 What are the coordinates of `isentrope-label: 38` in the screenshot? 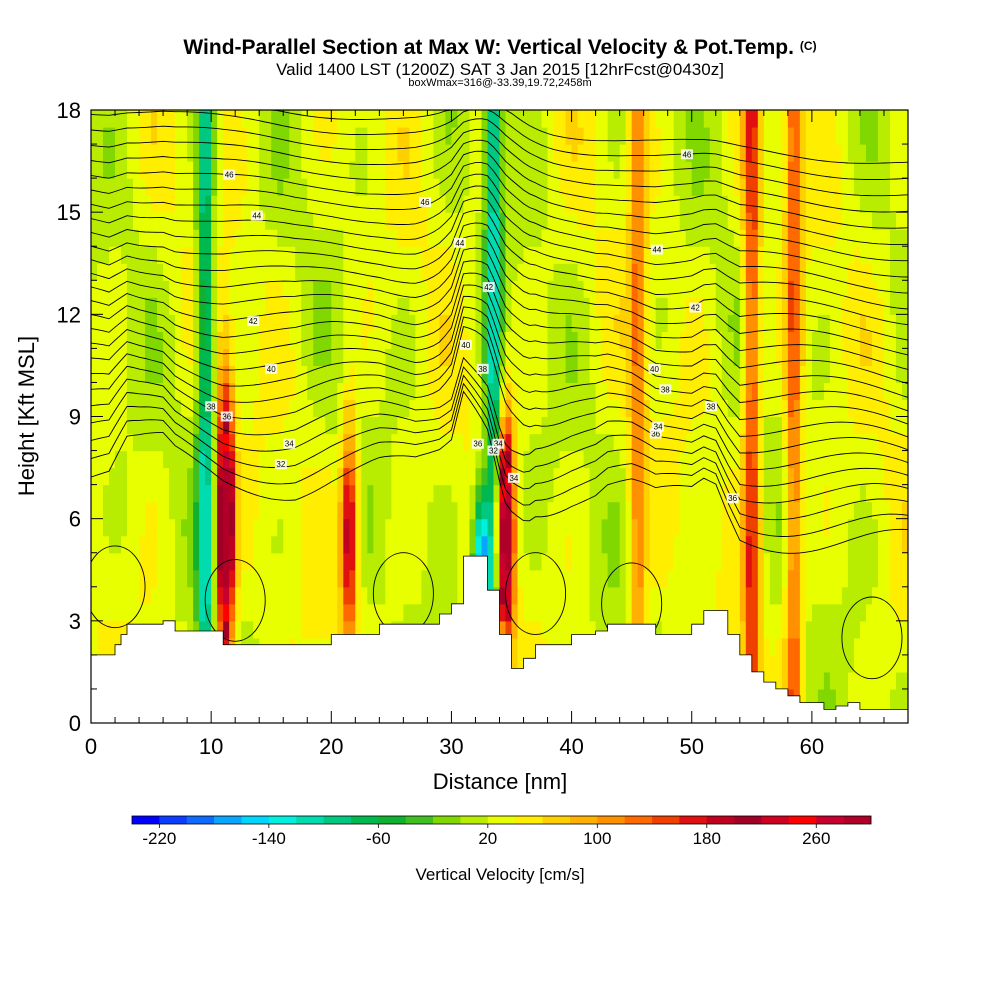 It's located at (710, 406).